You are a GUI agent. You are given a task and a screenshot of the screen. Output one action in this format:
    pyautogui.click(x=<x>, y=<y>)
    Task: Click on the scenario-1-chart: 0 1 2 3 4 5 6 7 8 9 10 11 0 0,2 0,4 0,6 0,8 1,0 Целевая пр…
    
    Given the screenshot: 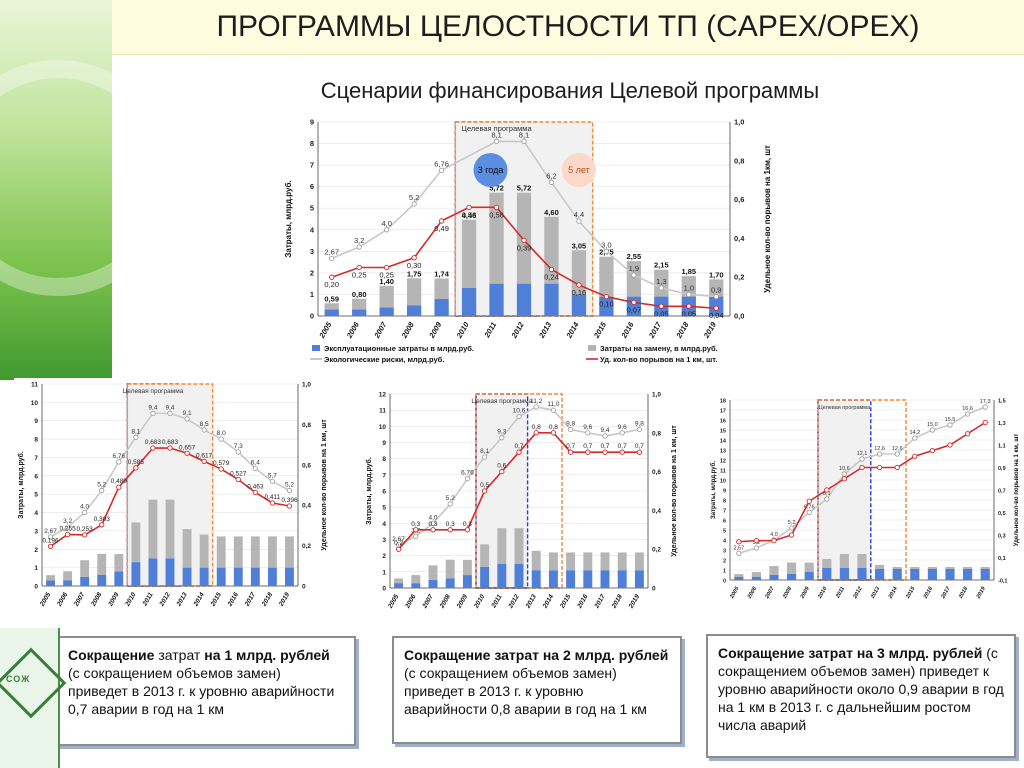 What is the action you would take?
    pyautogui.click(x=173, y=502)
    